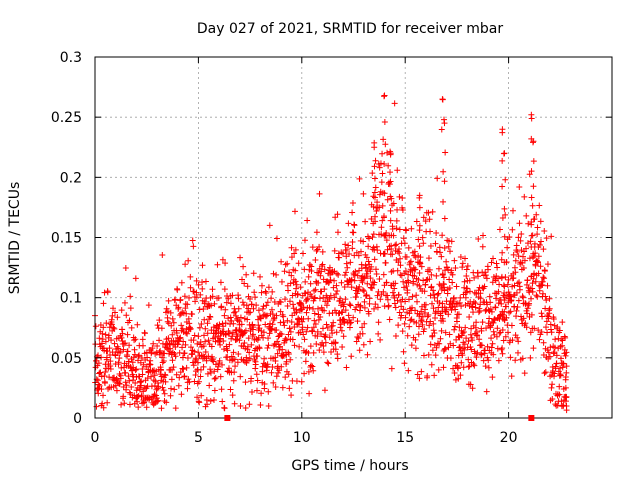  I want to click on x-tick-label: 5, so click(198, 438).